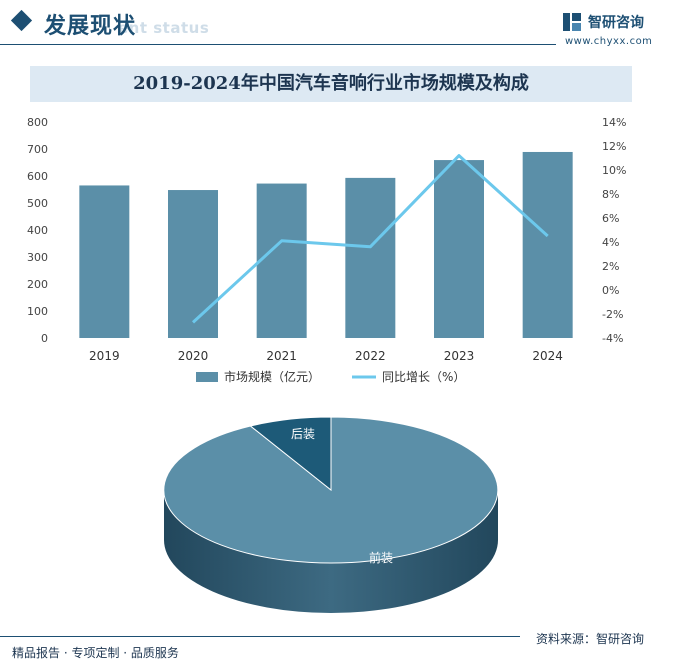 The width and height of the screenshot is (677, 670). What do you see at coordinates (381, 557) in the screenshot?
I see `pie-label-front: 前装` at bounding box center [381, 557].